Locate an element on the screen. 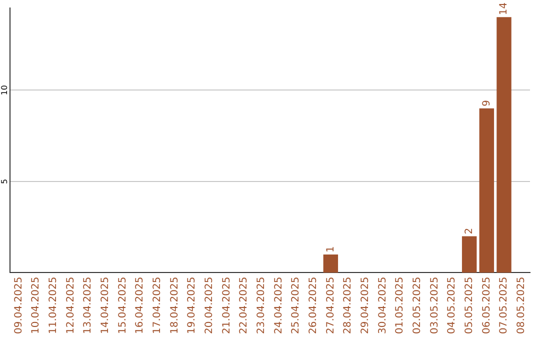  data-label: 9 is located at coordinates (486, 103).